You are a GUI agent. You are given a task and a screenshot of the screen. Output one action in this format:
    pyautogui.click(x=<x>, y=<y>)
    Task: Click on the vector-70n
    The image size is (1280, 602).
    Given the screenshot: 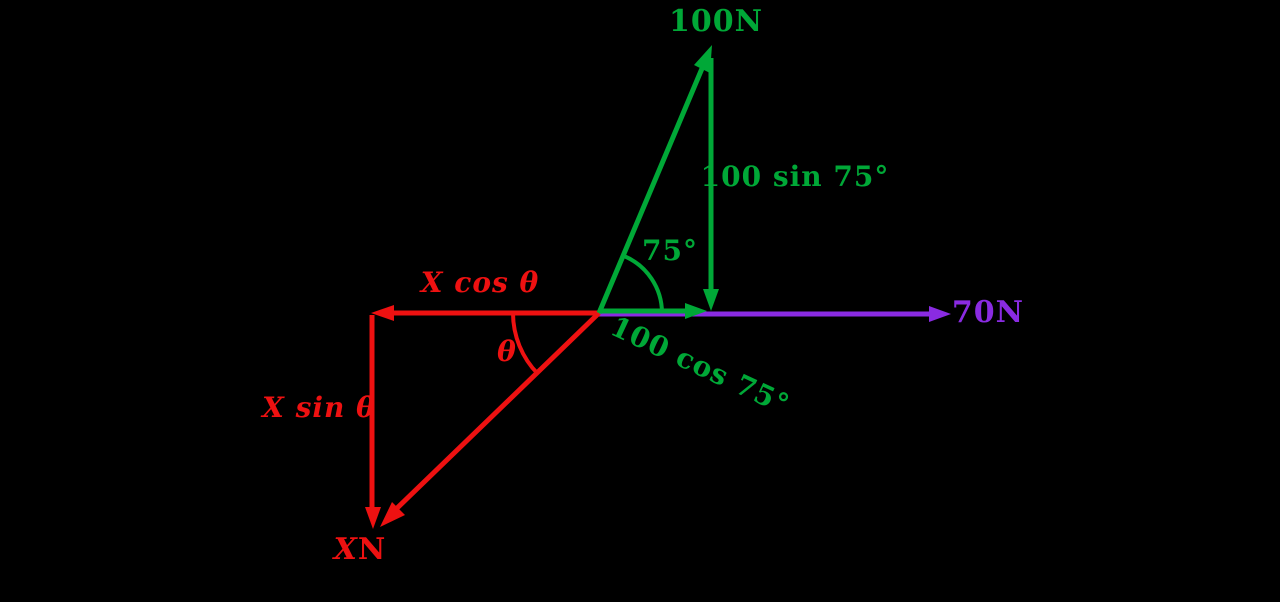 What is the action you would take?
    pyautogui.click(x=775, y=314)
    